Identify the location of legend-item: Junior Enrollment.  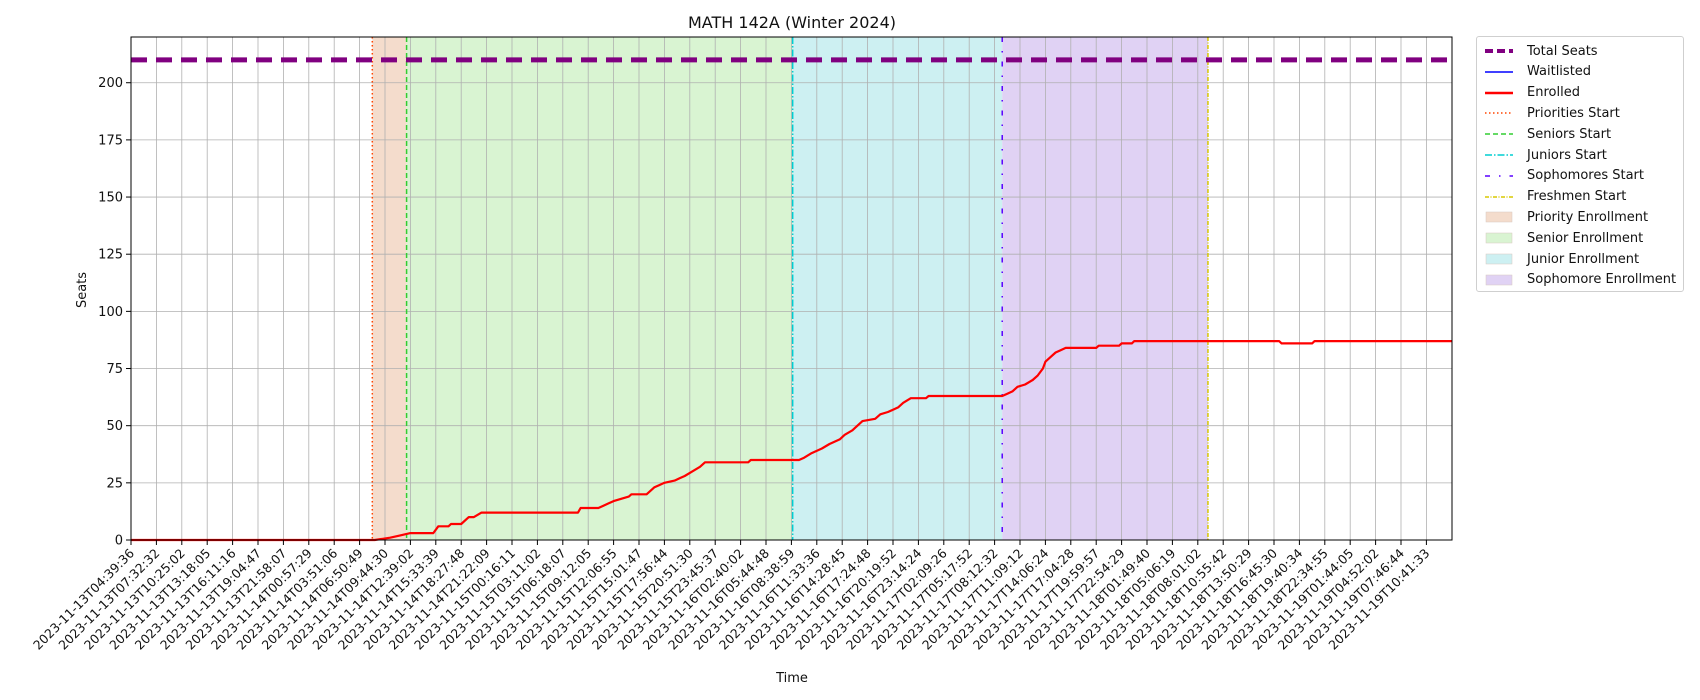
(1562, 259).